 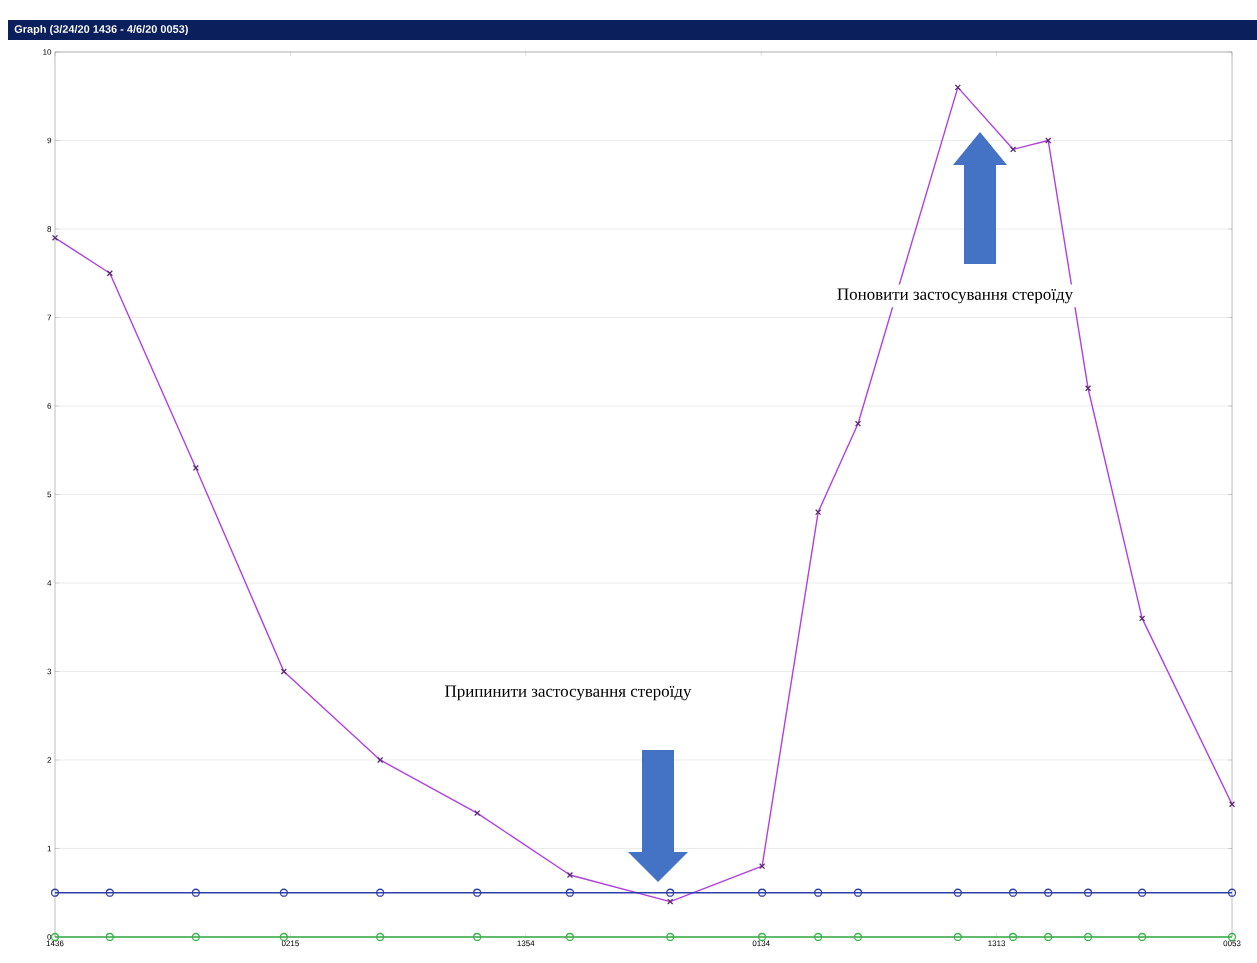 What do you see at coordinates (955, 296) in the screenshot?
I see `annotation: Поновити застосування стероїду` at bounding box center [955, 296].